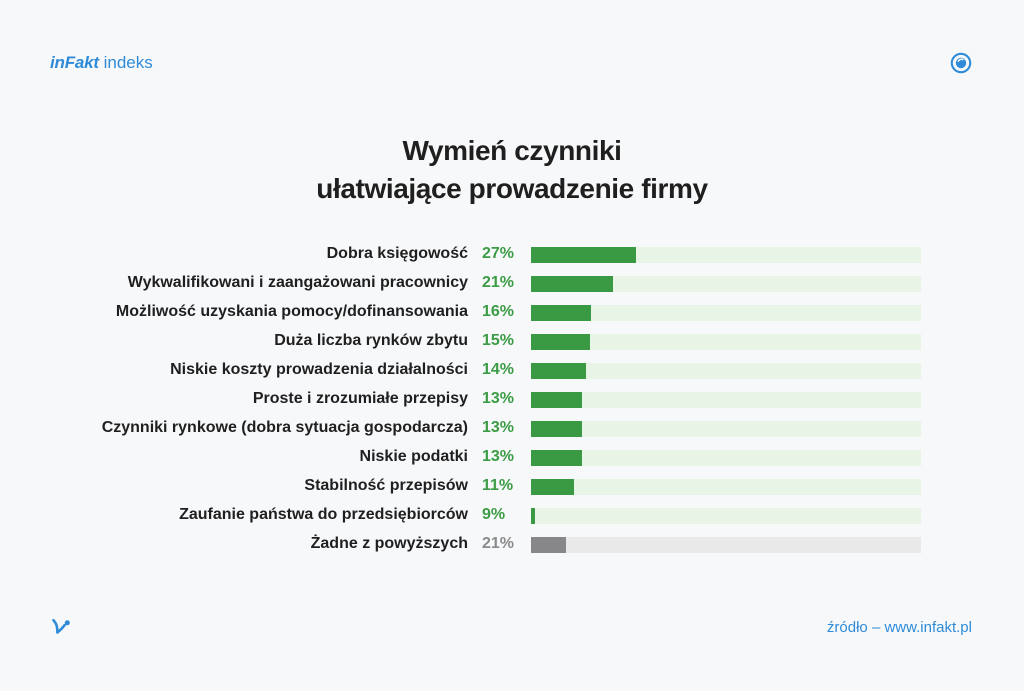 This screenshot has width=1024, height=691. What do you see at coordinates (413, 456) in the screenshot?
I see `category-label: Niskie podatki` at bounding box center [413, 456].